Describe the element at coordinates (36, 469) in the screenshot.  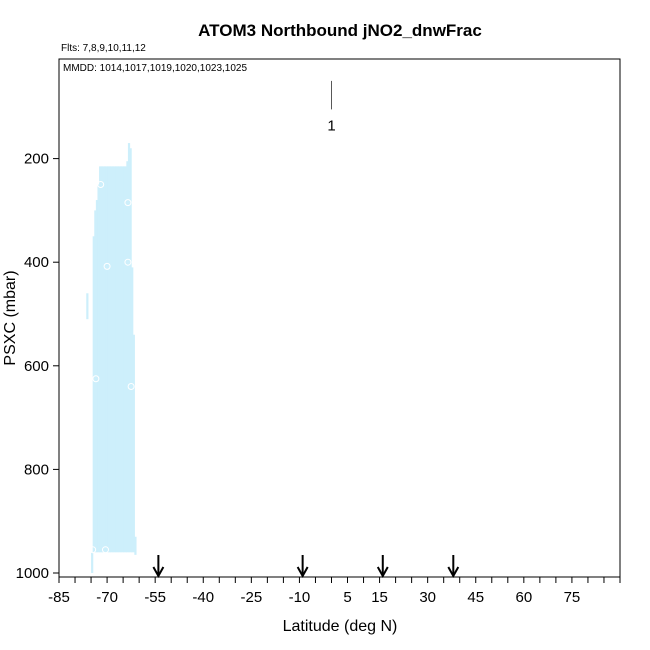
I see `y-tick-label: 800` at that location.